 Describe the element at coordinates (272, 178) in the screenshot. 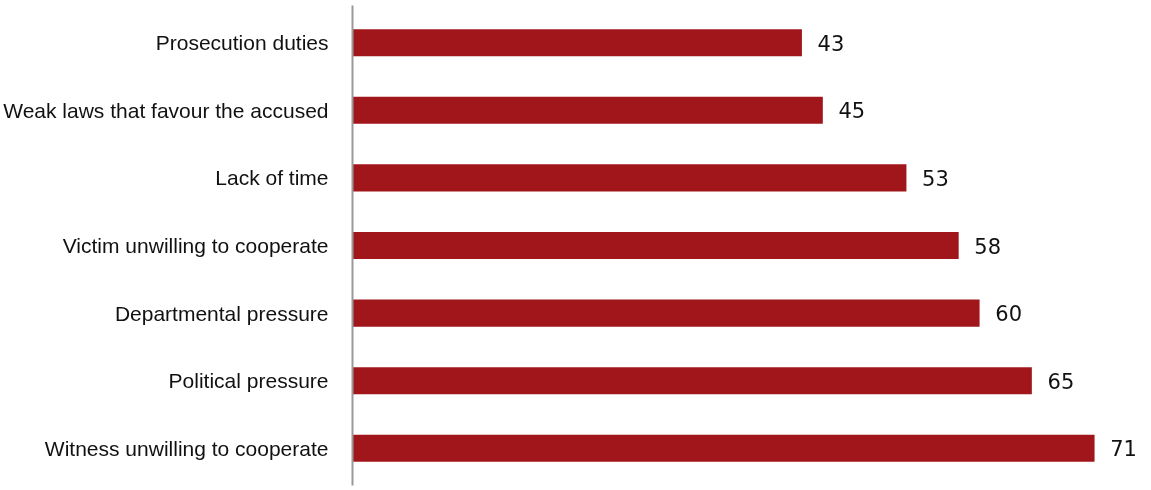

I see `y-tick-label: Lack of time` at that location.